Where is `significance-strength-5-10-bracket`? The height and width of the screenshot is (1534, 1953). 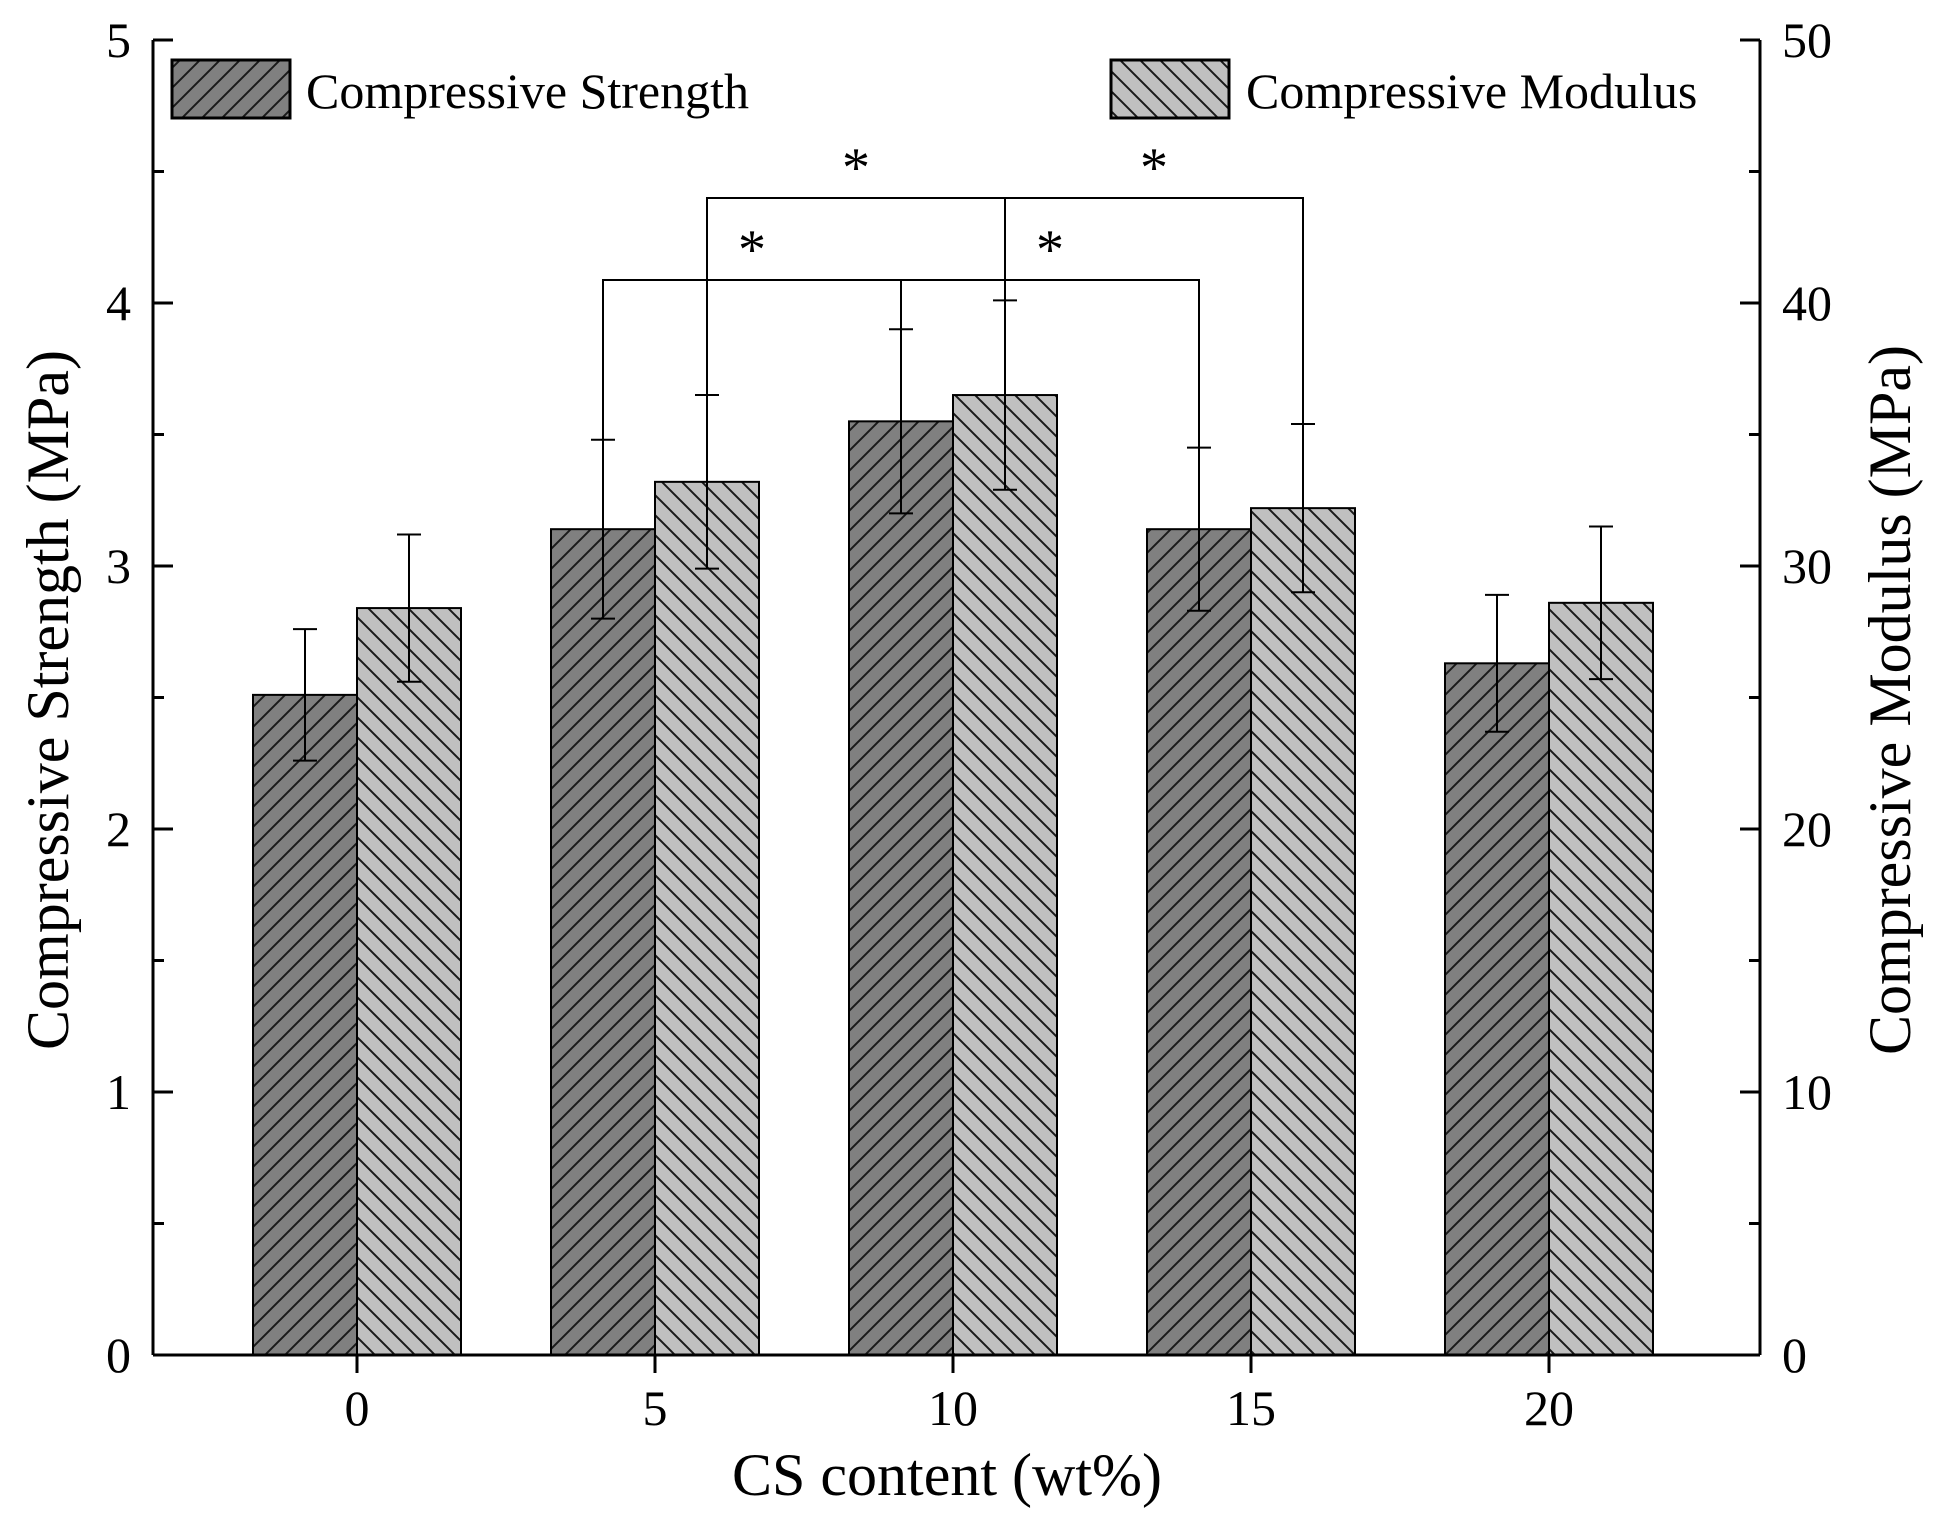 significance-strength-5-10-bracket is located at coordinates (752, 359).